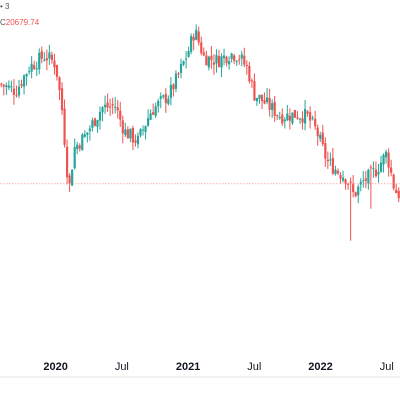 The image size is (400, 405). Describe the element at coordinates (254, 367) in the screenshot. I see `x-tick-label: Jul` at that location.